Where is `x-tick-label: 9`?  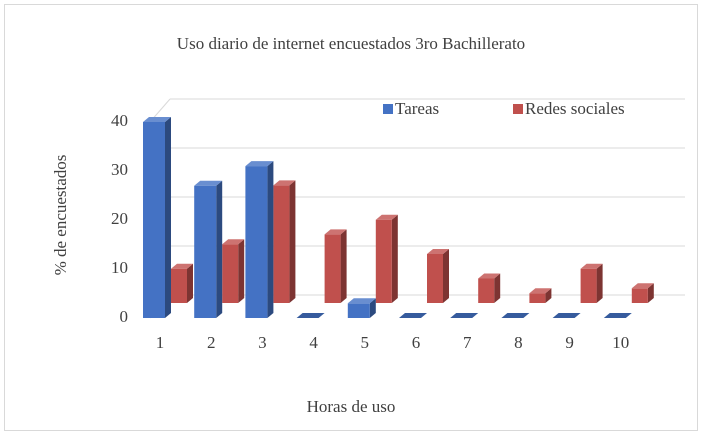 x-tick-label: 9 is located at coordinates (569, 342).